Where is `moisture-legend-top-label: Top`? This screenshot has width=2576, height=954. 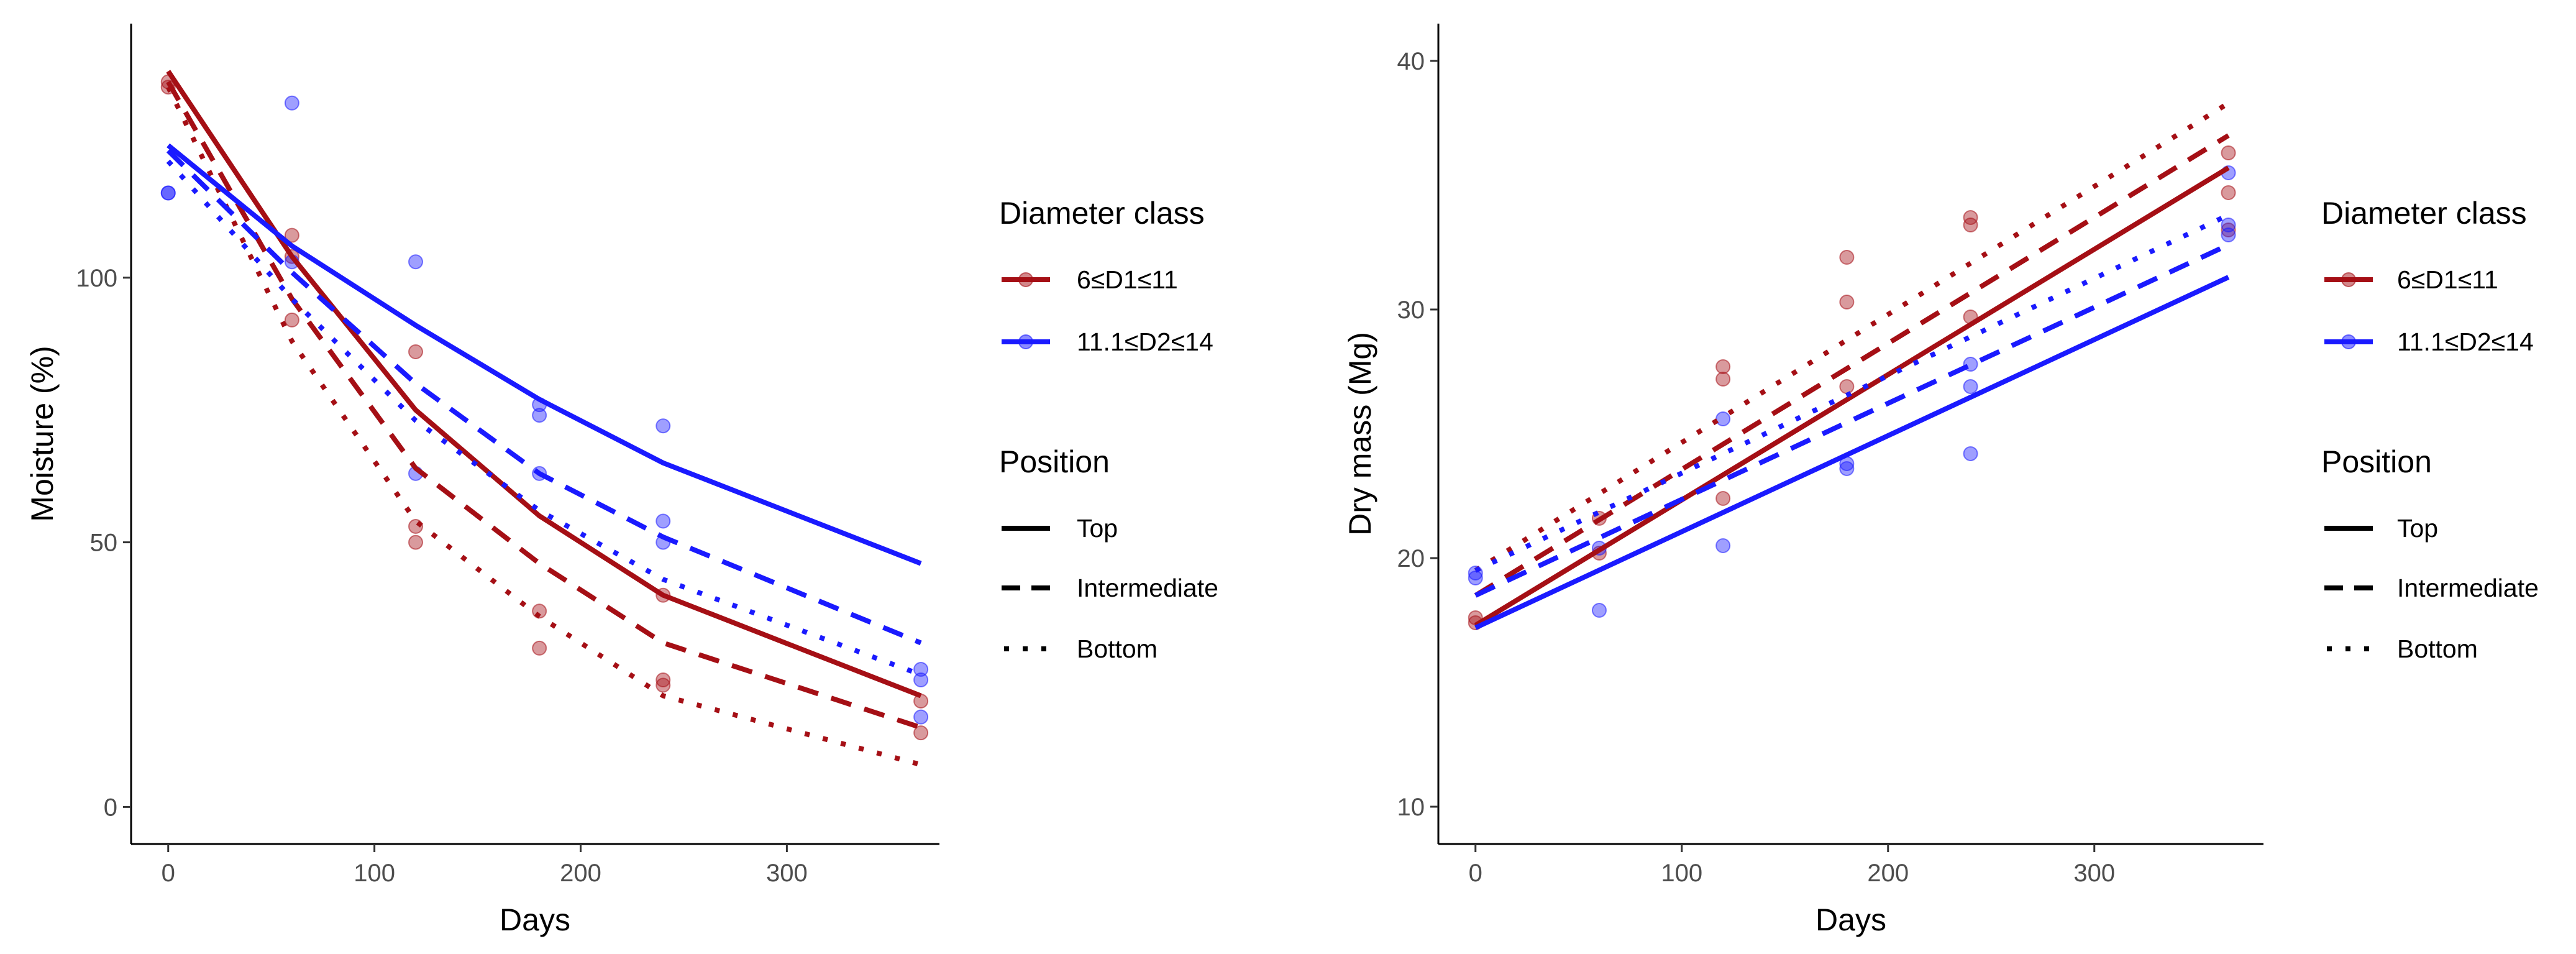 moisture-legend-top-label: Top is located at coordinates (1097, 528).